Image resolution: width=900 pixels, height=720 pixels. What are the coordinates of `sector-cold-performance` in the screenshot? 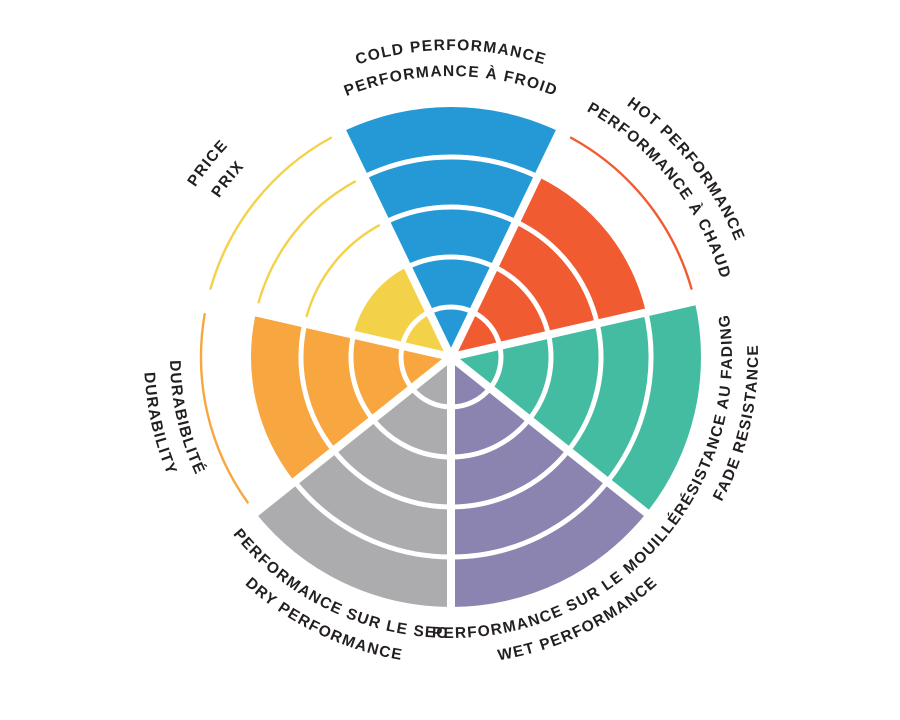 It's located at (451, 232).